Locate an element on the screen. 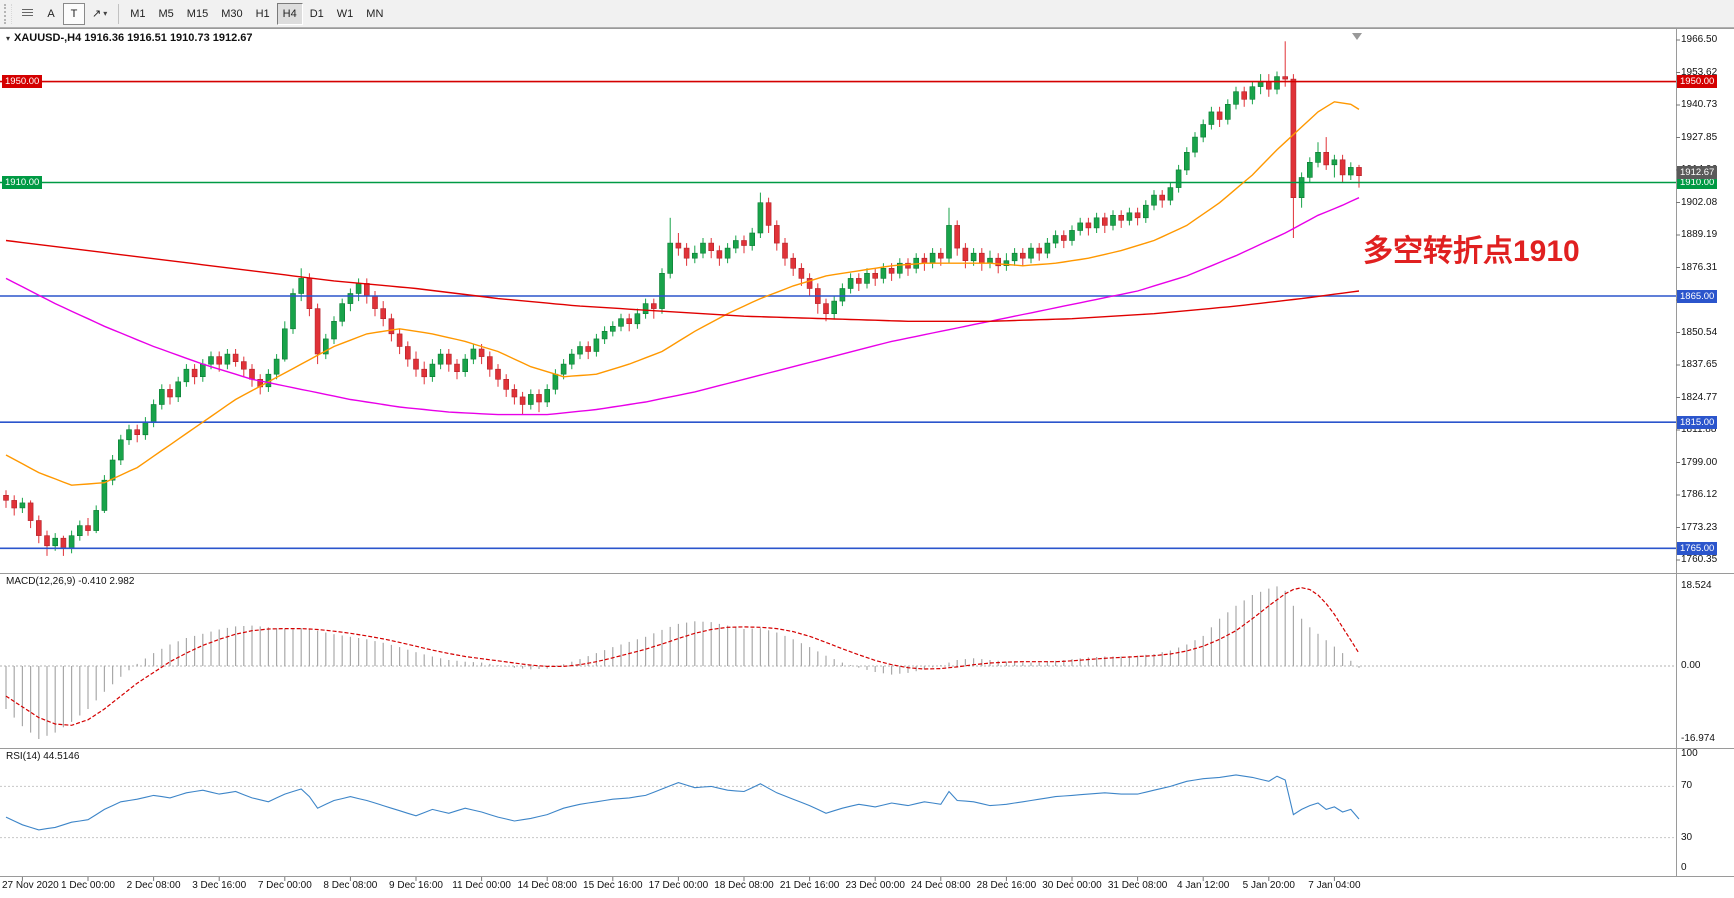  time-axis-label: 11 Dec 00:00 is located at coordinates (481, 885).